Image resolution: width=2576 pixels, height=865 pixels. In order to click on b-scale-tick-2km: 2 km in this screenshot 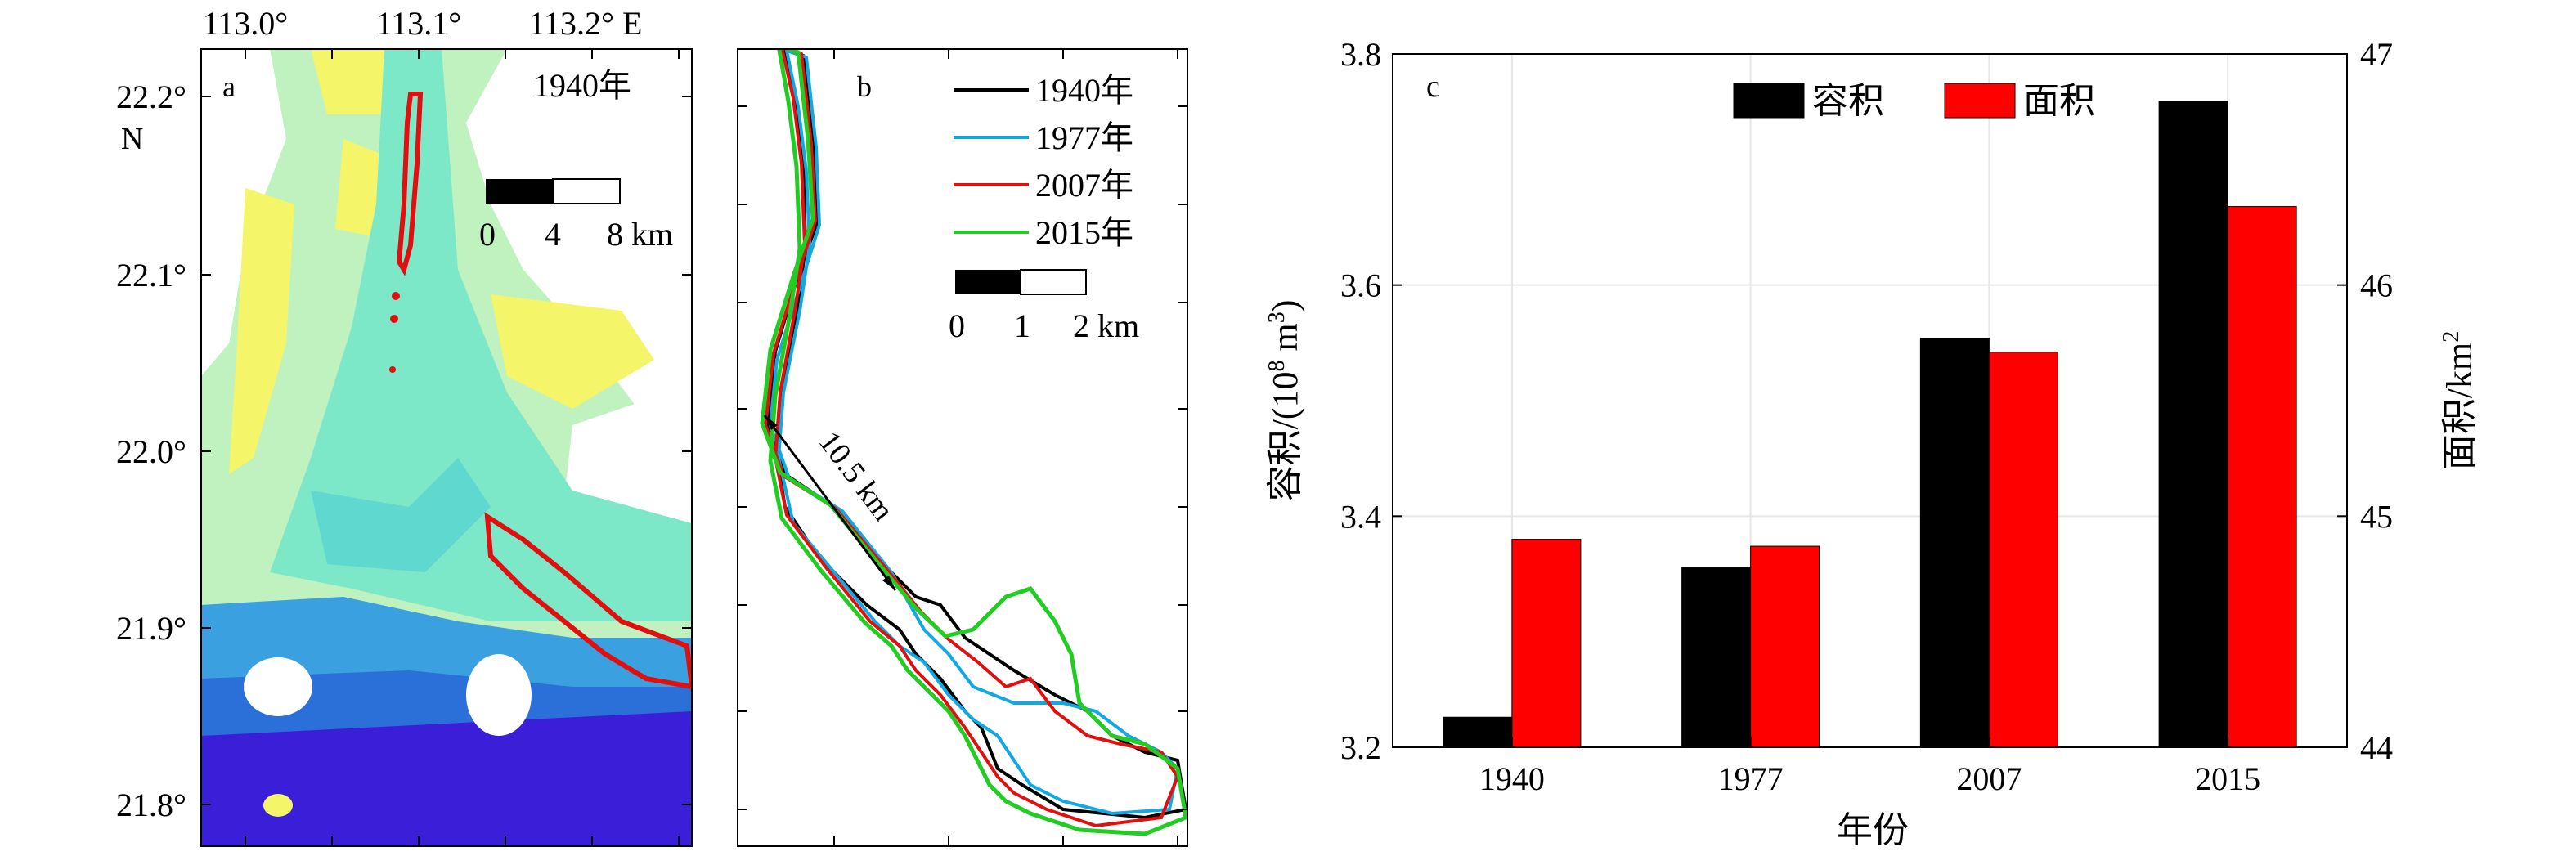, I will do `click(1106, 325)`.